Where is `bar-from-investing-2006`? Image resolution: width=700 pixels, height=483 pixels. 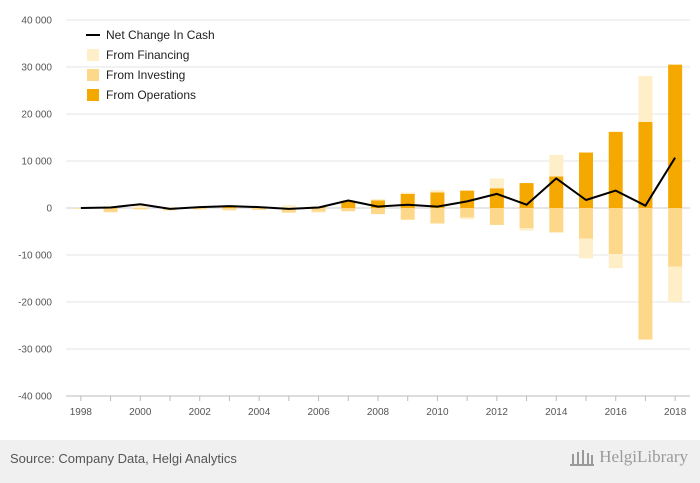
bar-from-investing-2006 is located at coordinates (318, 210).